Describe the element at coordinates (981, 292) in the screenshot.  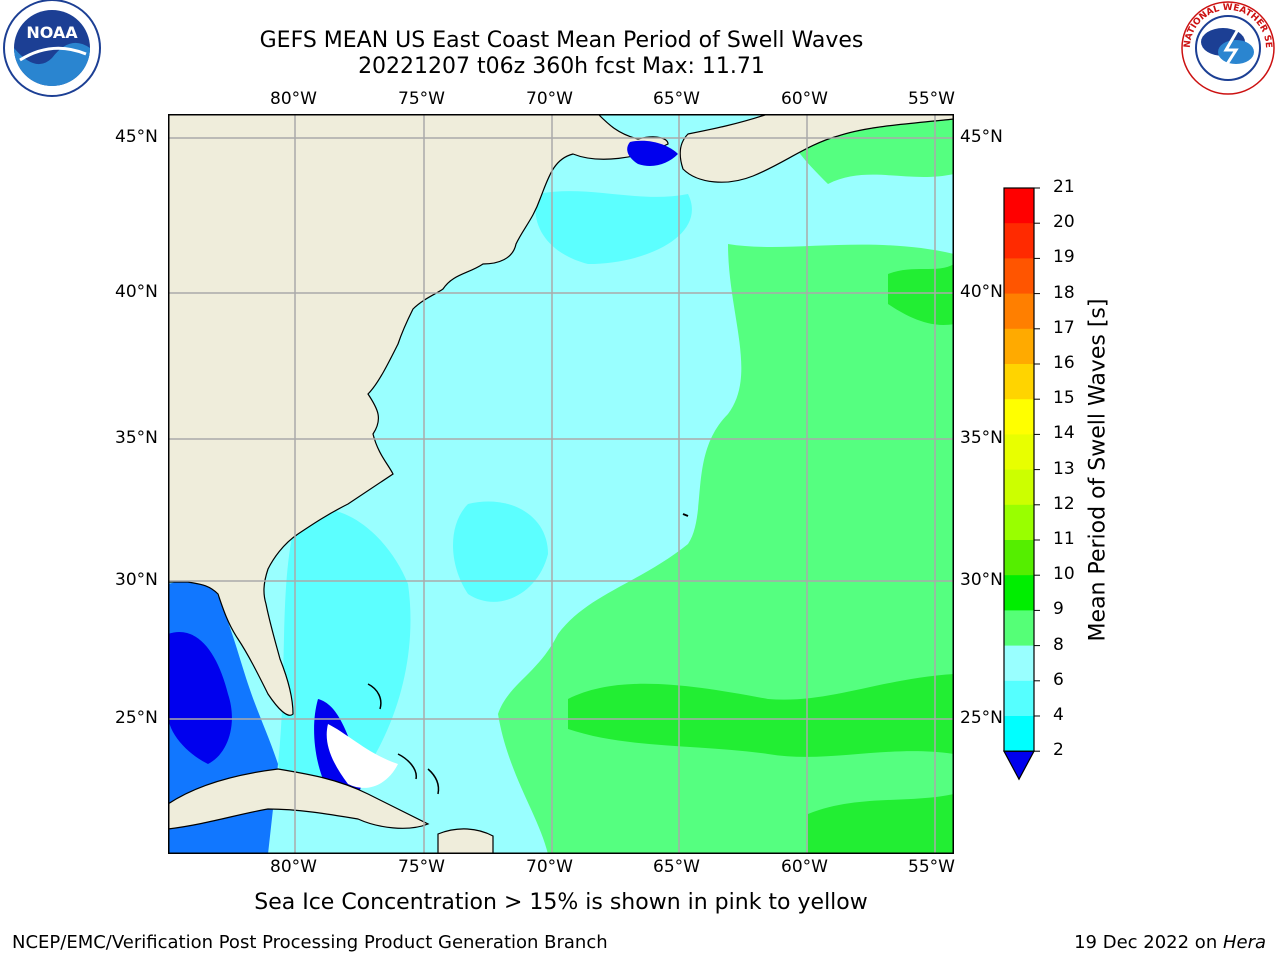
I see `lat-label-right-40n: 40°N` at that location.